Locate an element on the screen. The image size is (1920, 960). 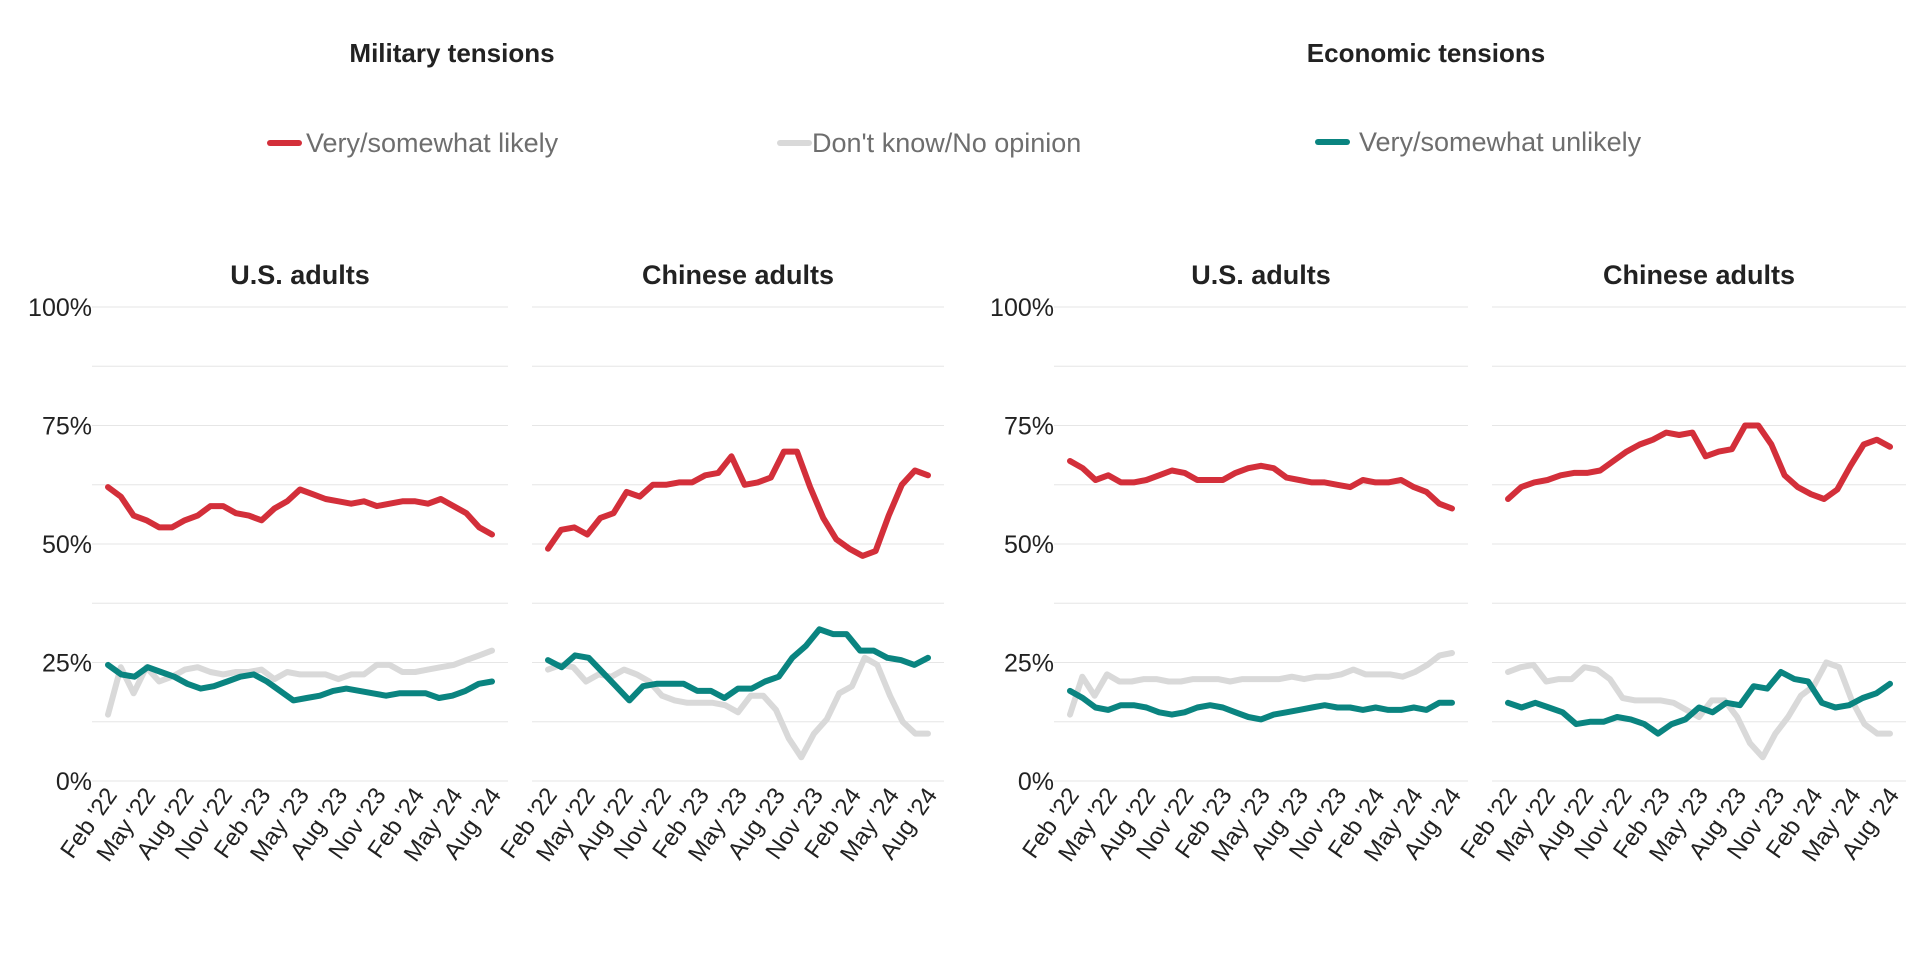
group-title-military-tensions: Military tensions is located at coordinates (451, 53).